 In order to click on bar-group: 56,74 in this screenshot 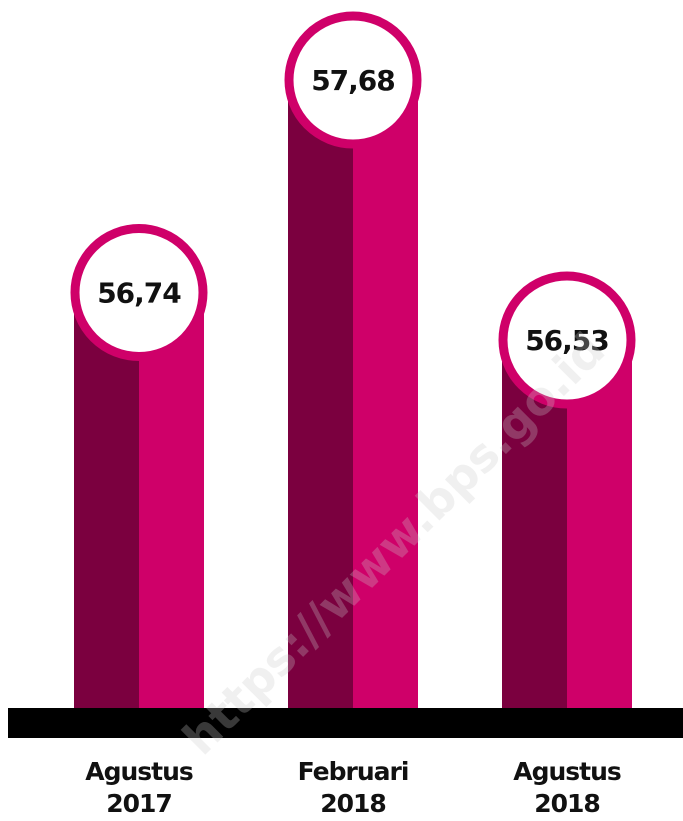, I will do `click(139, 467)`.